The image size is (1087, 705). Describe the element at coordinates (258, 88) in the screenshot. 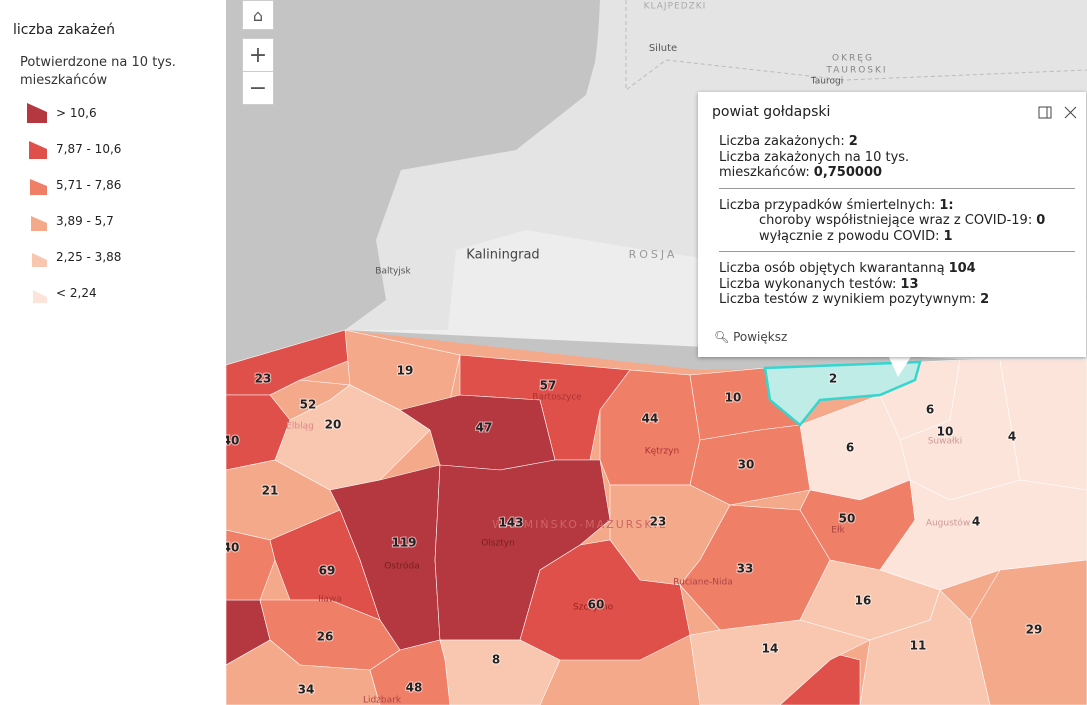

I see `zoom-out-button: −` at that location.